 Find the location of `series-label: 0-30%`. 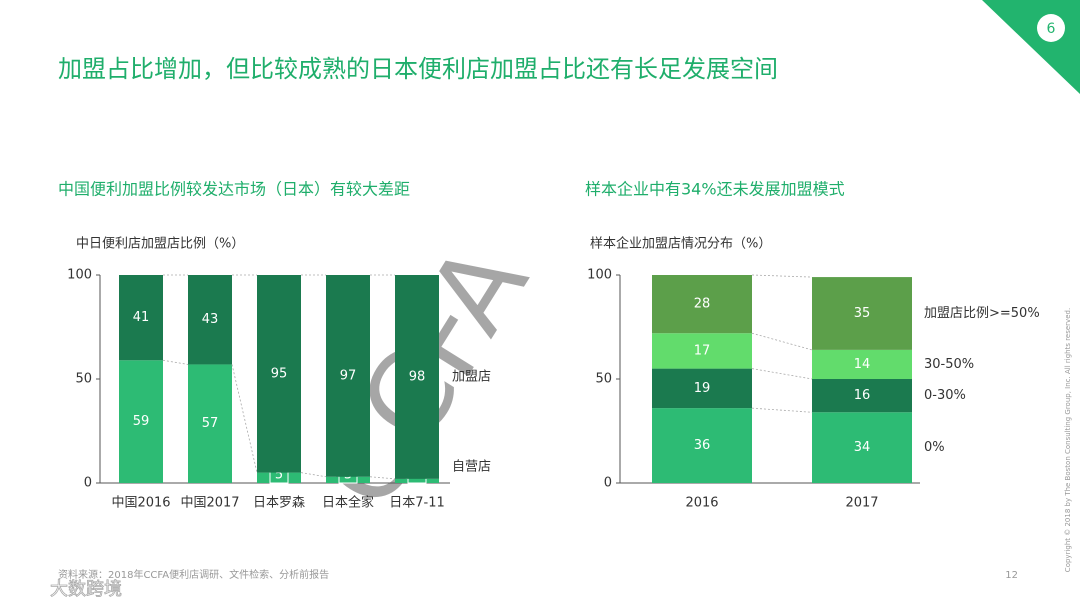

series-label: 0-30% is located at coordinates (945, 395).